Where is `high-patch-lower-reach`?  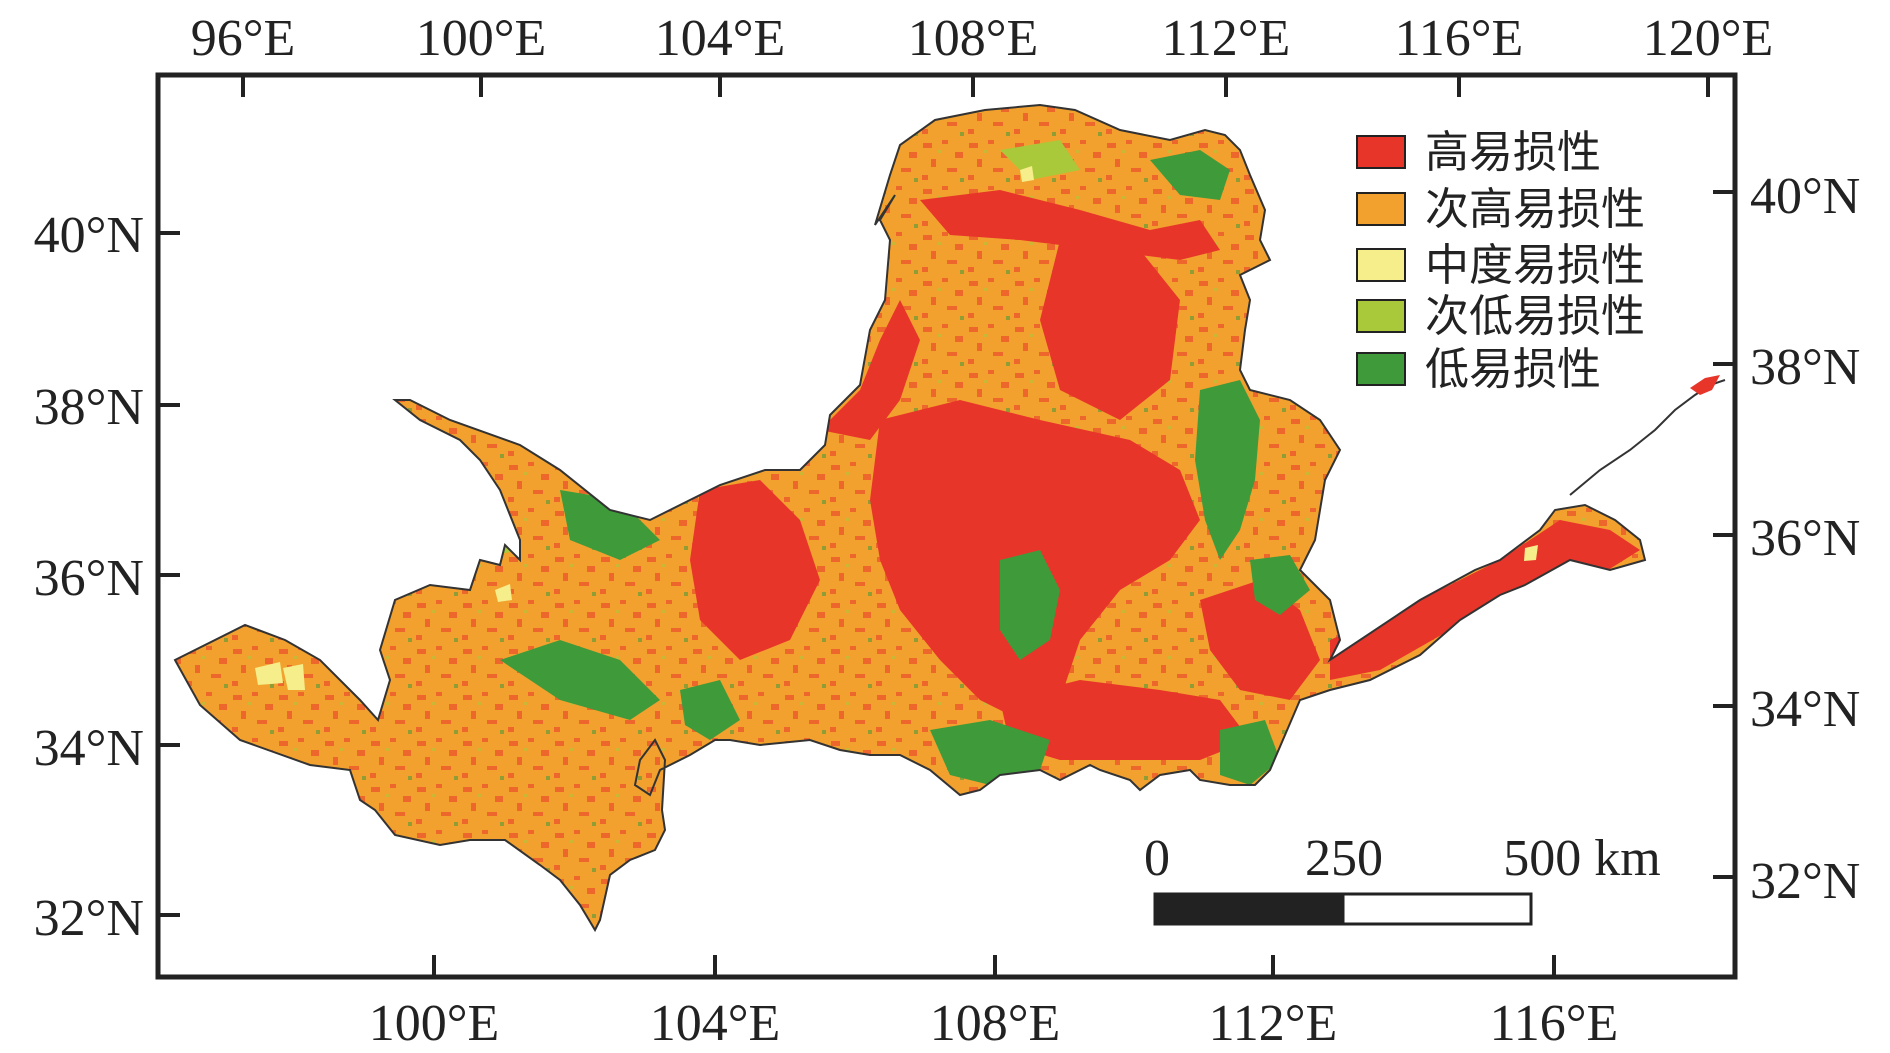 high-patch-lower-reach is located at coordinates (1485, 600).